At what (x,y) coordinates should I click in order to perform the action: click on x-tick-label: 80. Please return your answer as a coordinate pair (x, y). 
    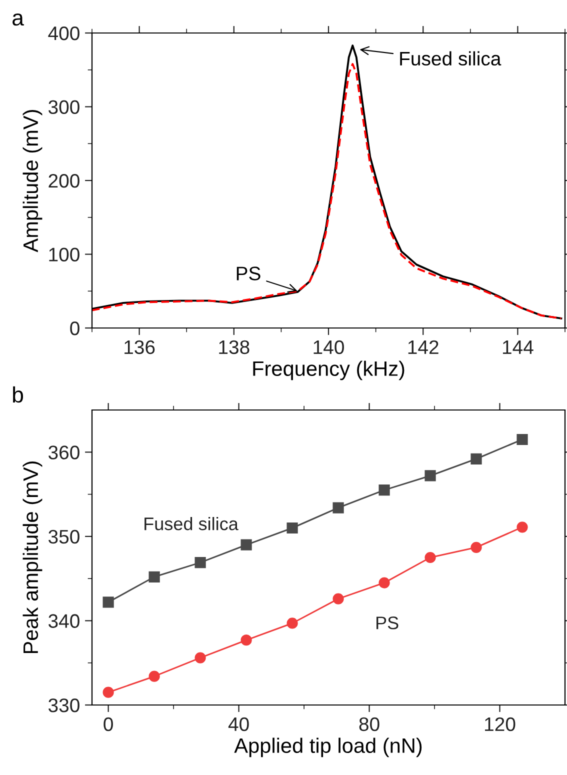
    Looking at the image, I should click on (369, 724).